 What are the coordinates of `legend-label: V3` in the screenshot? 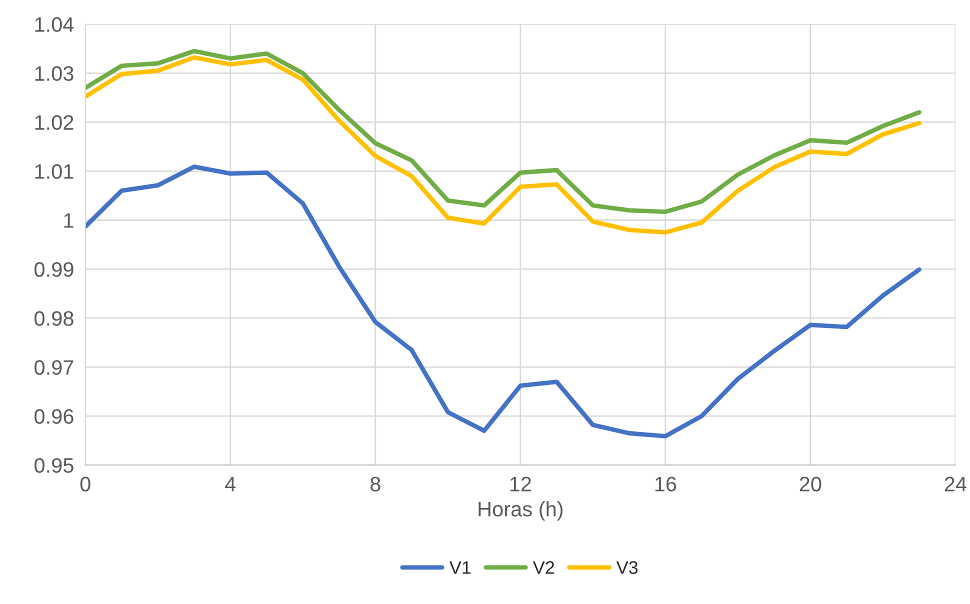 It's located at (627, 567).